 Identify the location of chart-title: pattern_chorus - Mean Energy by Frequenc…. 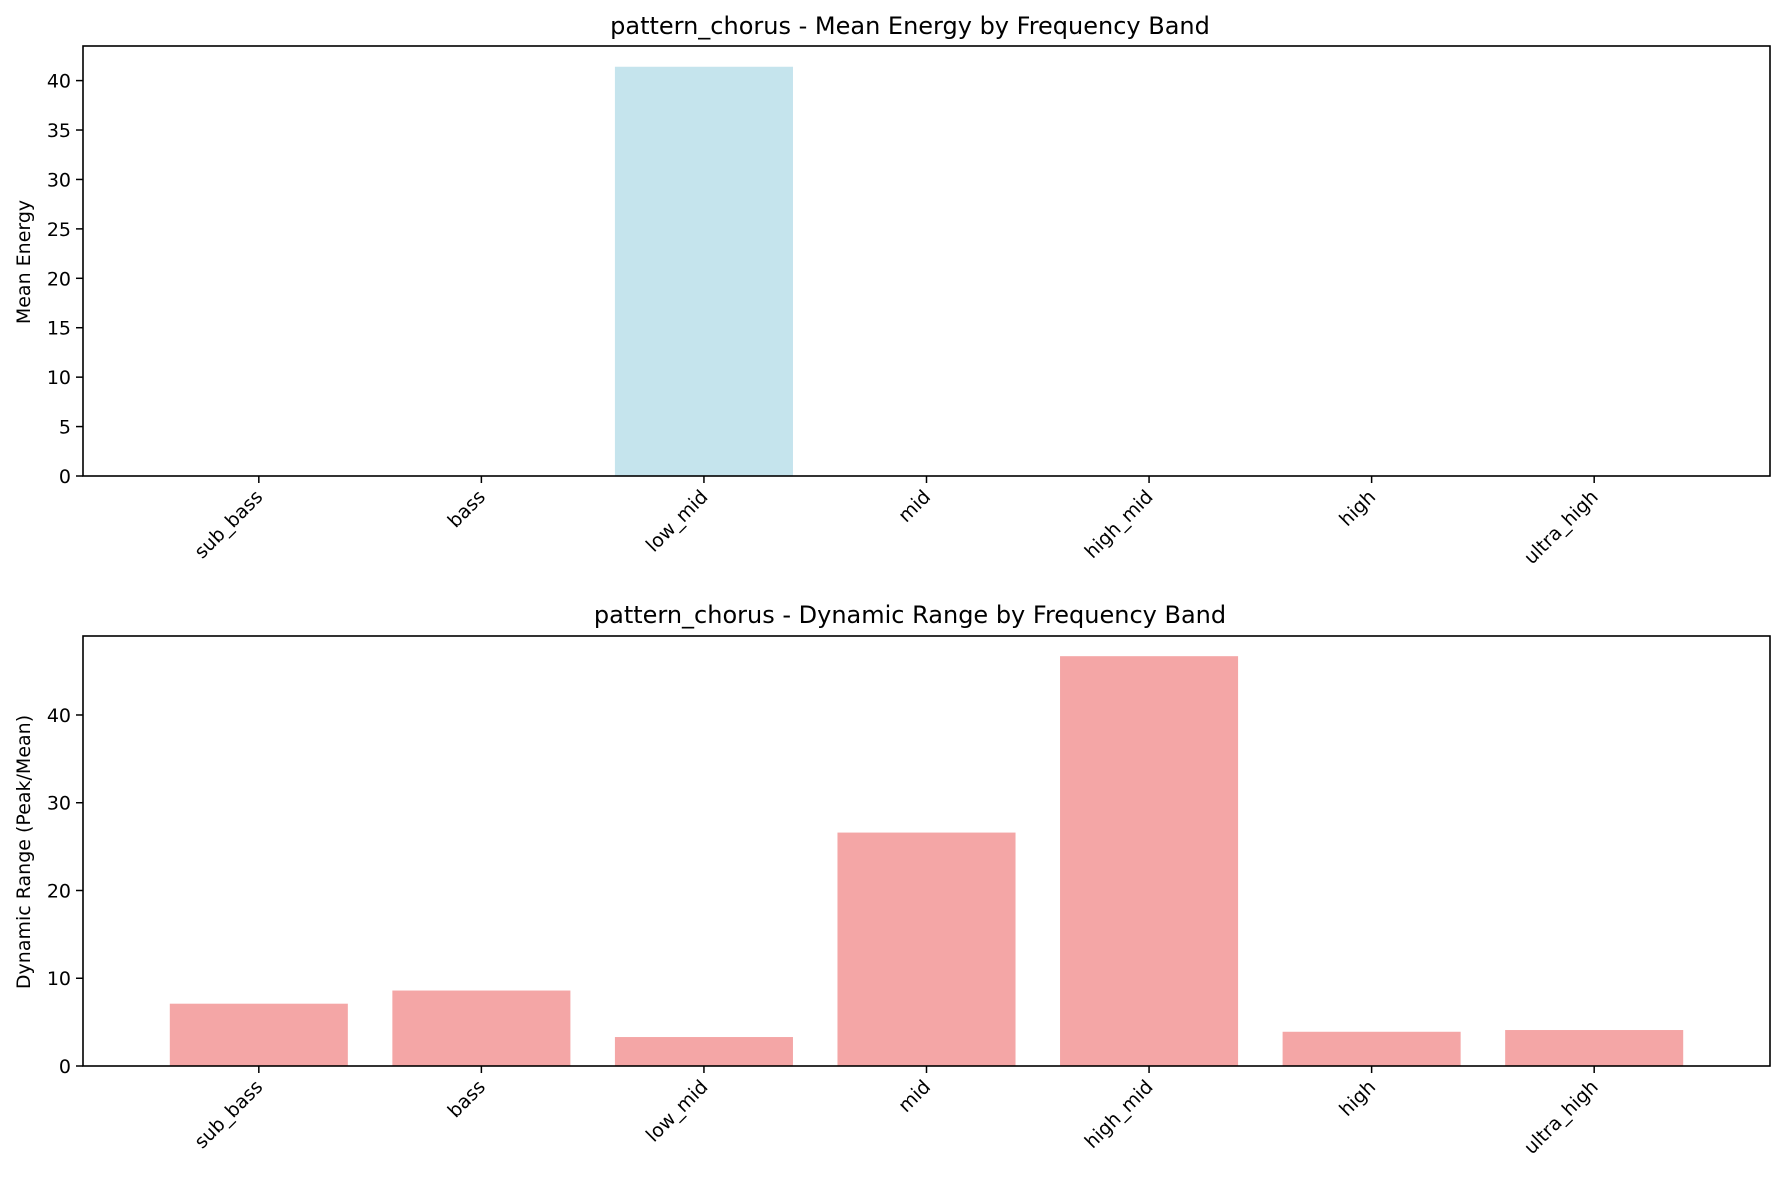
(910, 26).